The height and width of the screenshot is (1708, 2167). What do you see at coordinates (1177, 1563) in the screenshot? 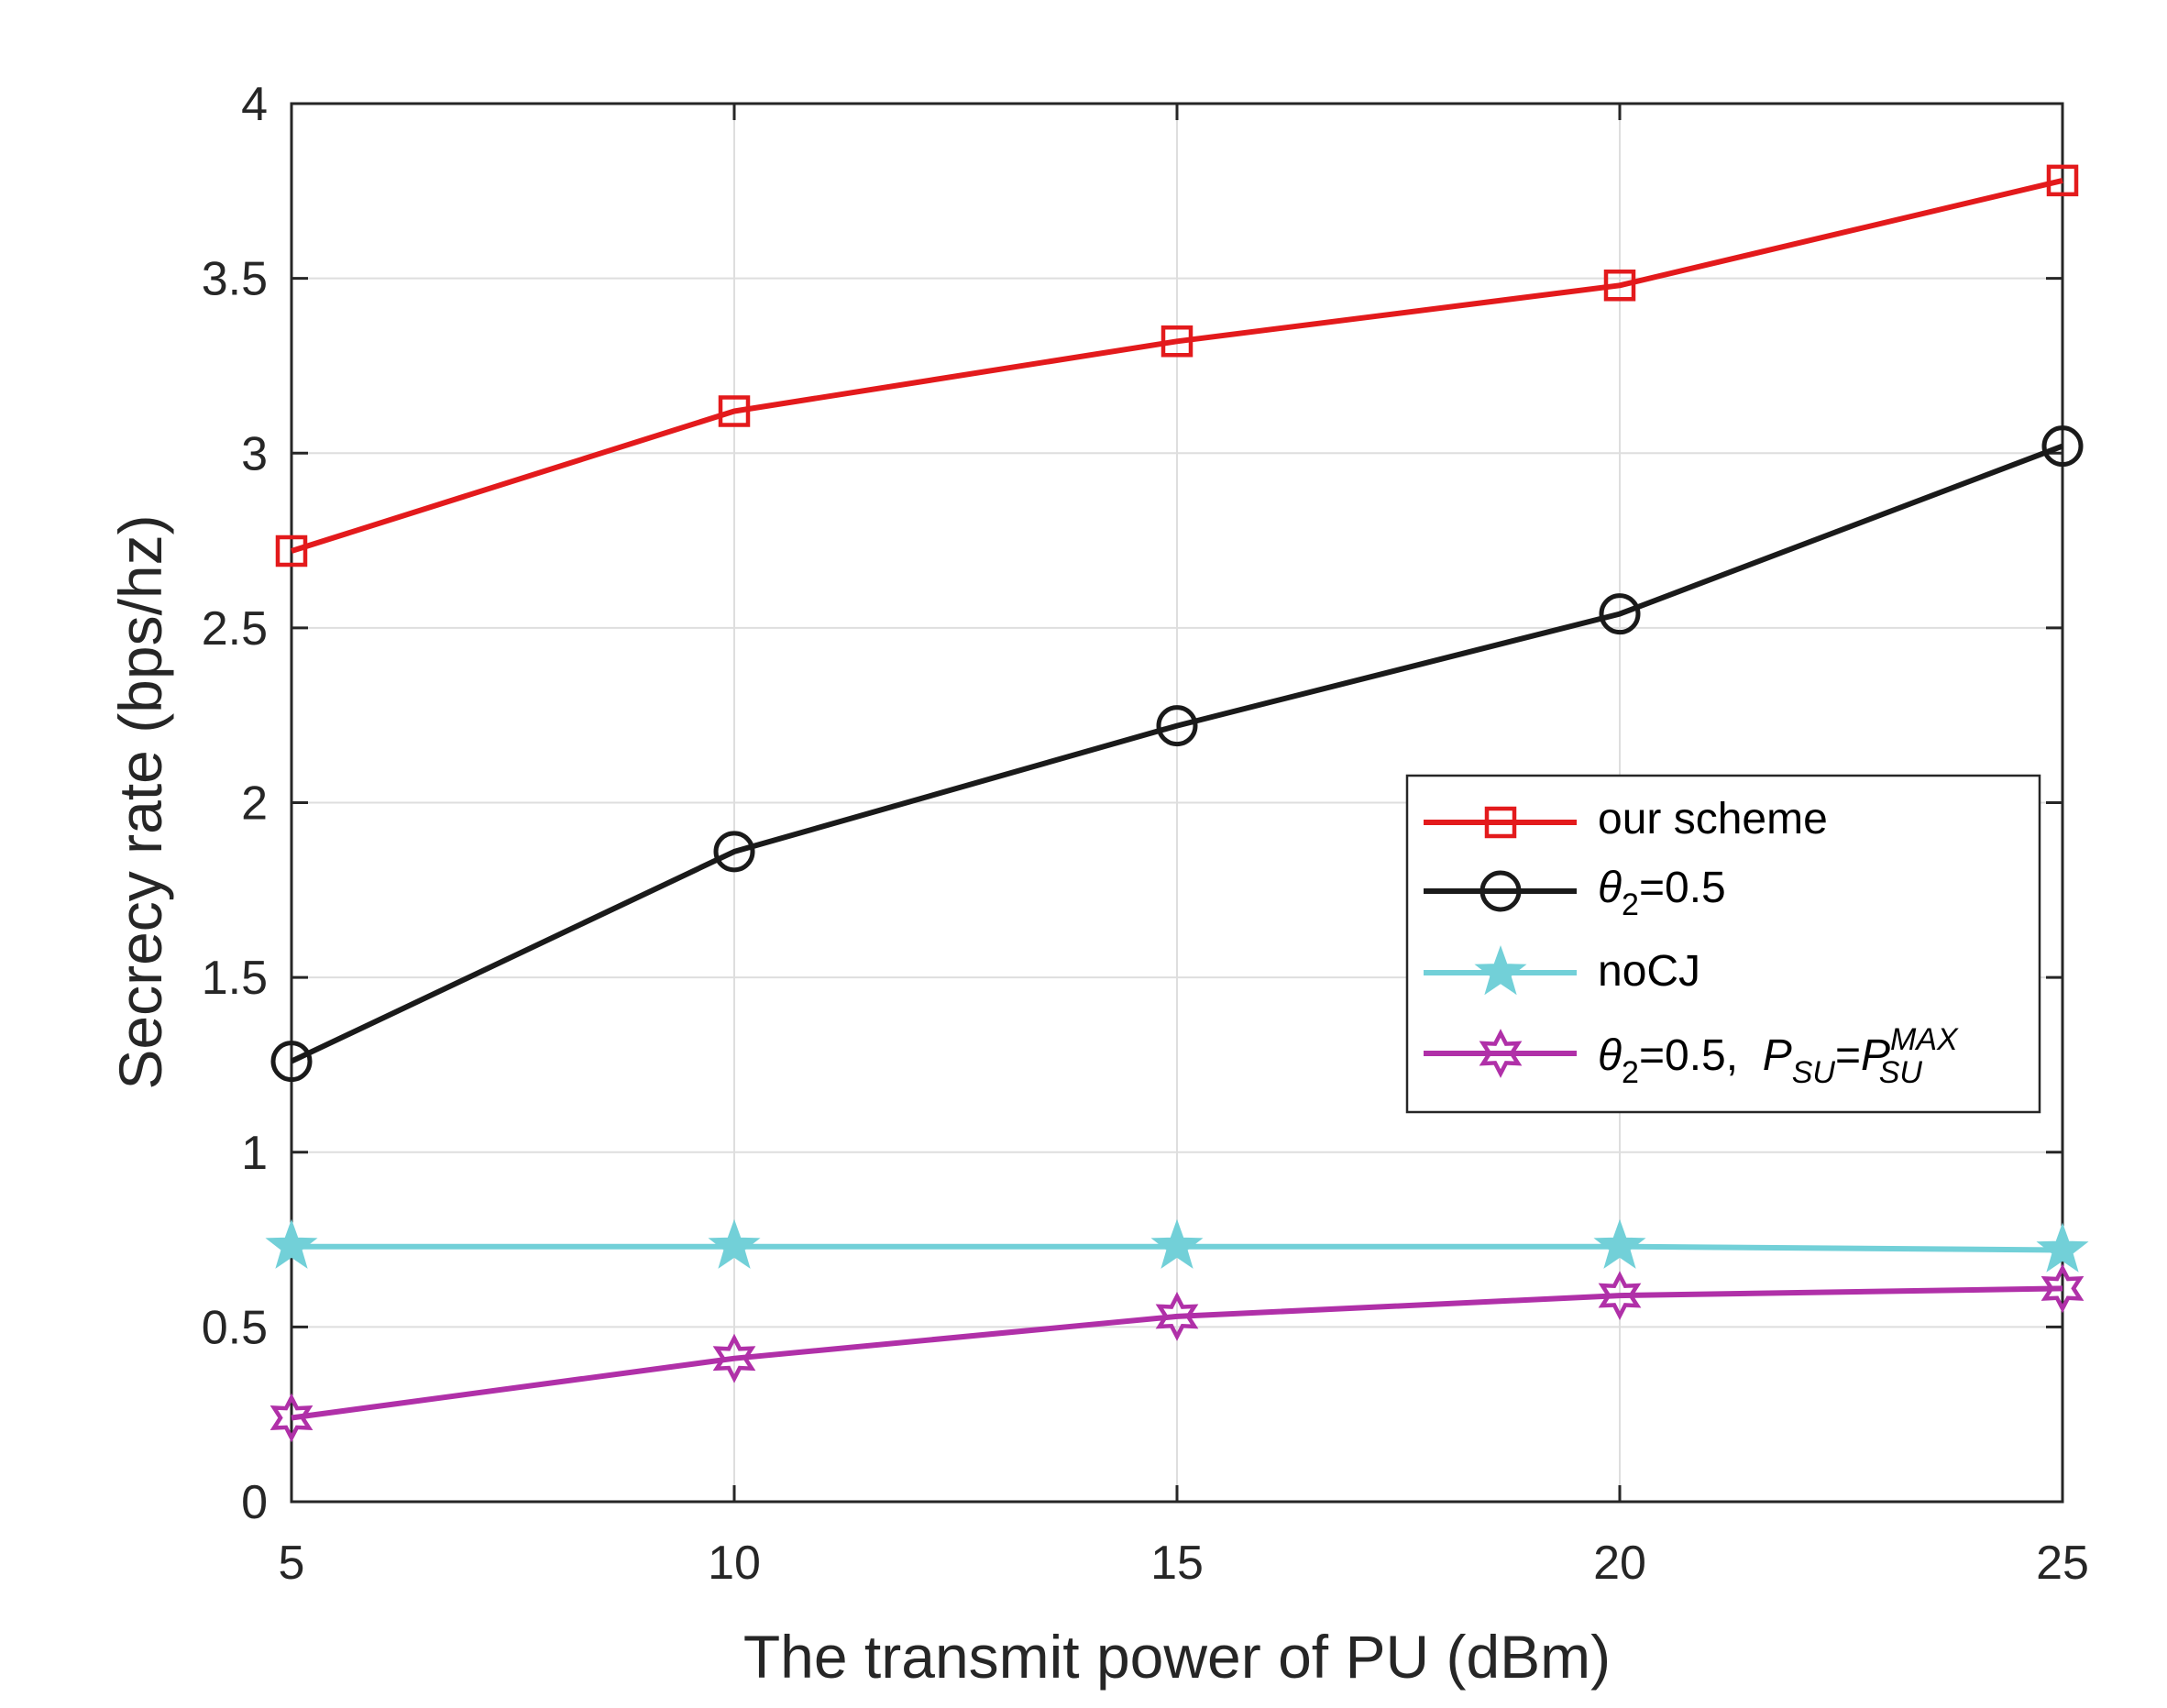
I see `x-tick-label: 15` at bounding box center [1177, 1563].